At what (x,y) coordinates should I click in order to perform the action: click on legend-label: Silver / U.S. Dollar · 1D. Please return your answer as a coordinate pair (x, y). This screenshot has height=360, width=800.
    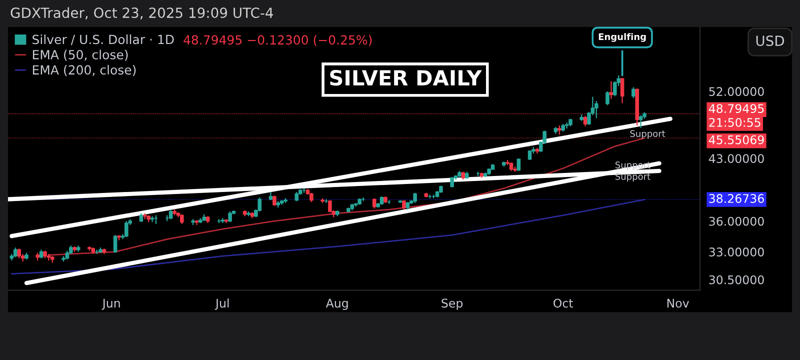
    Looking at the image, I should click on (103, 40).